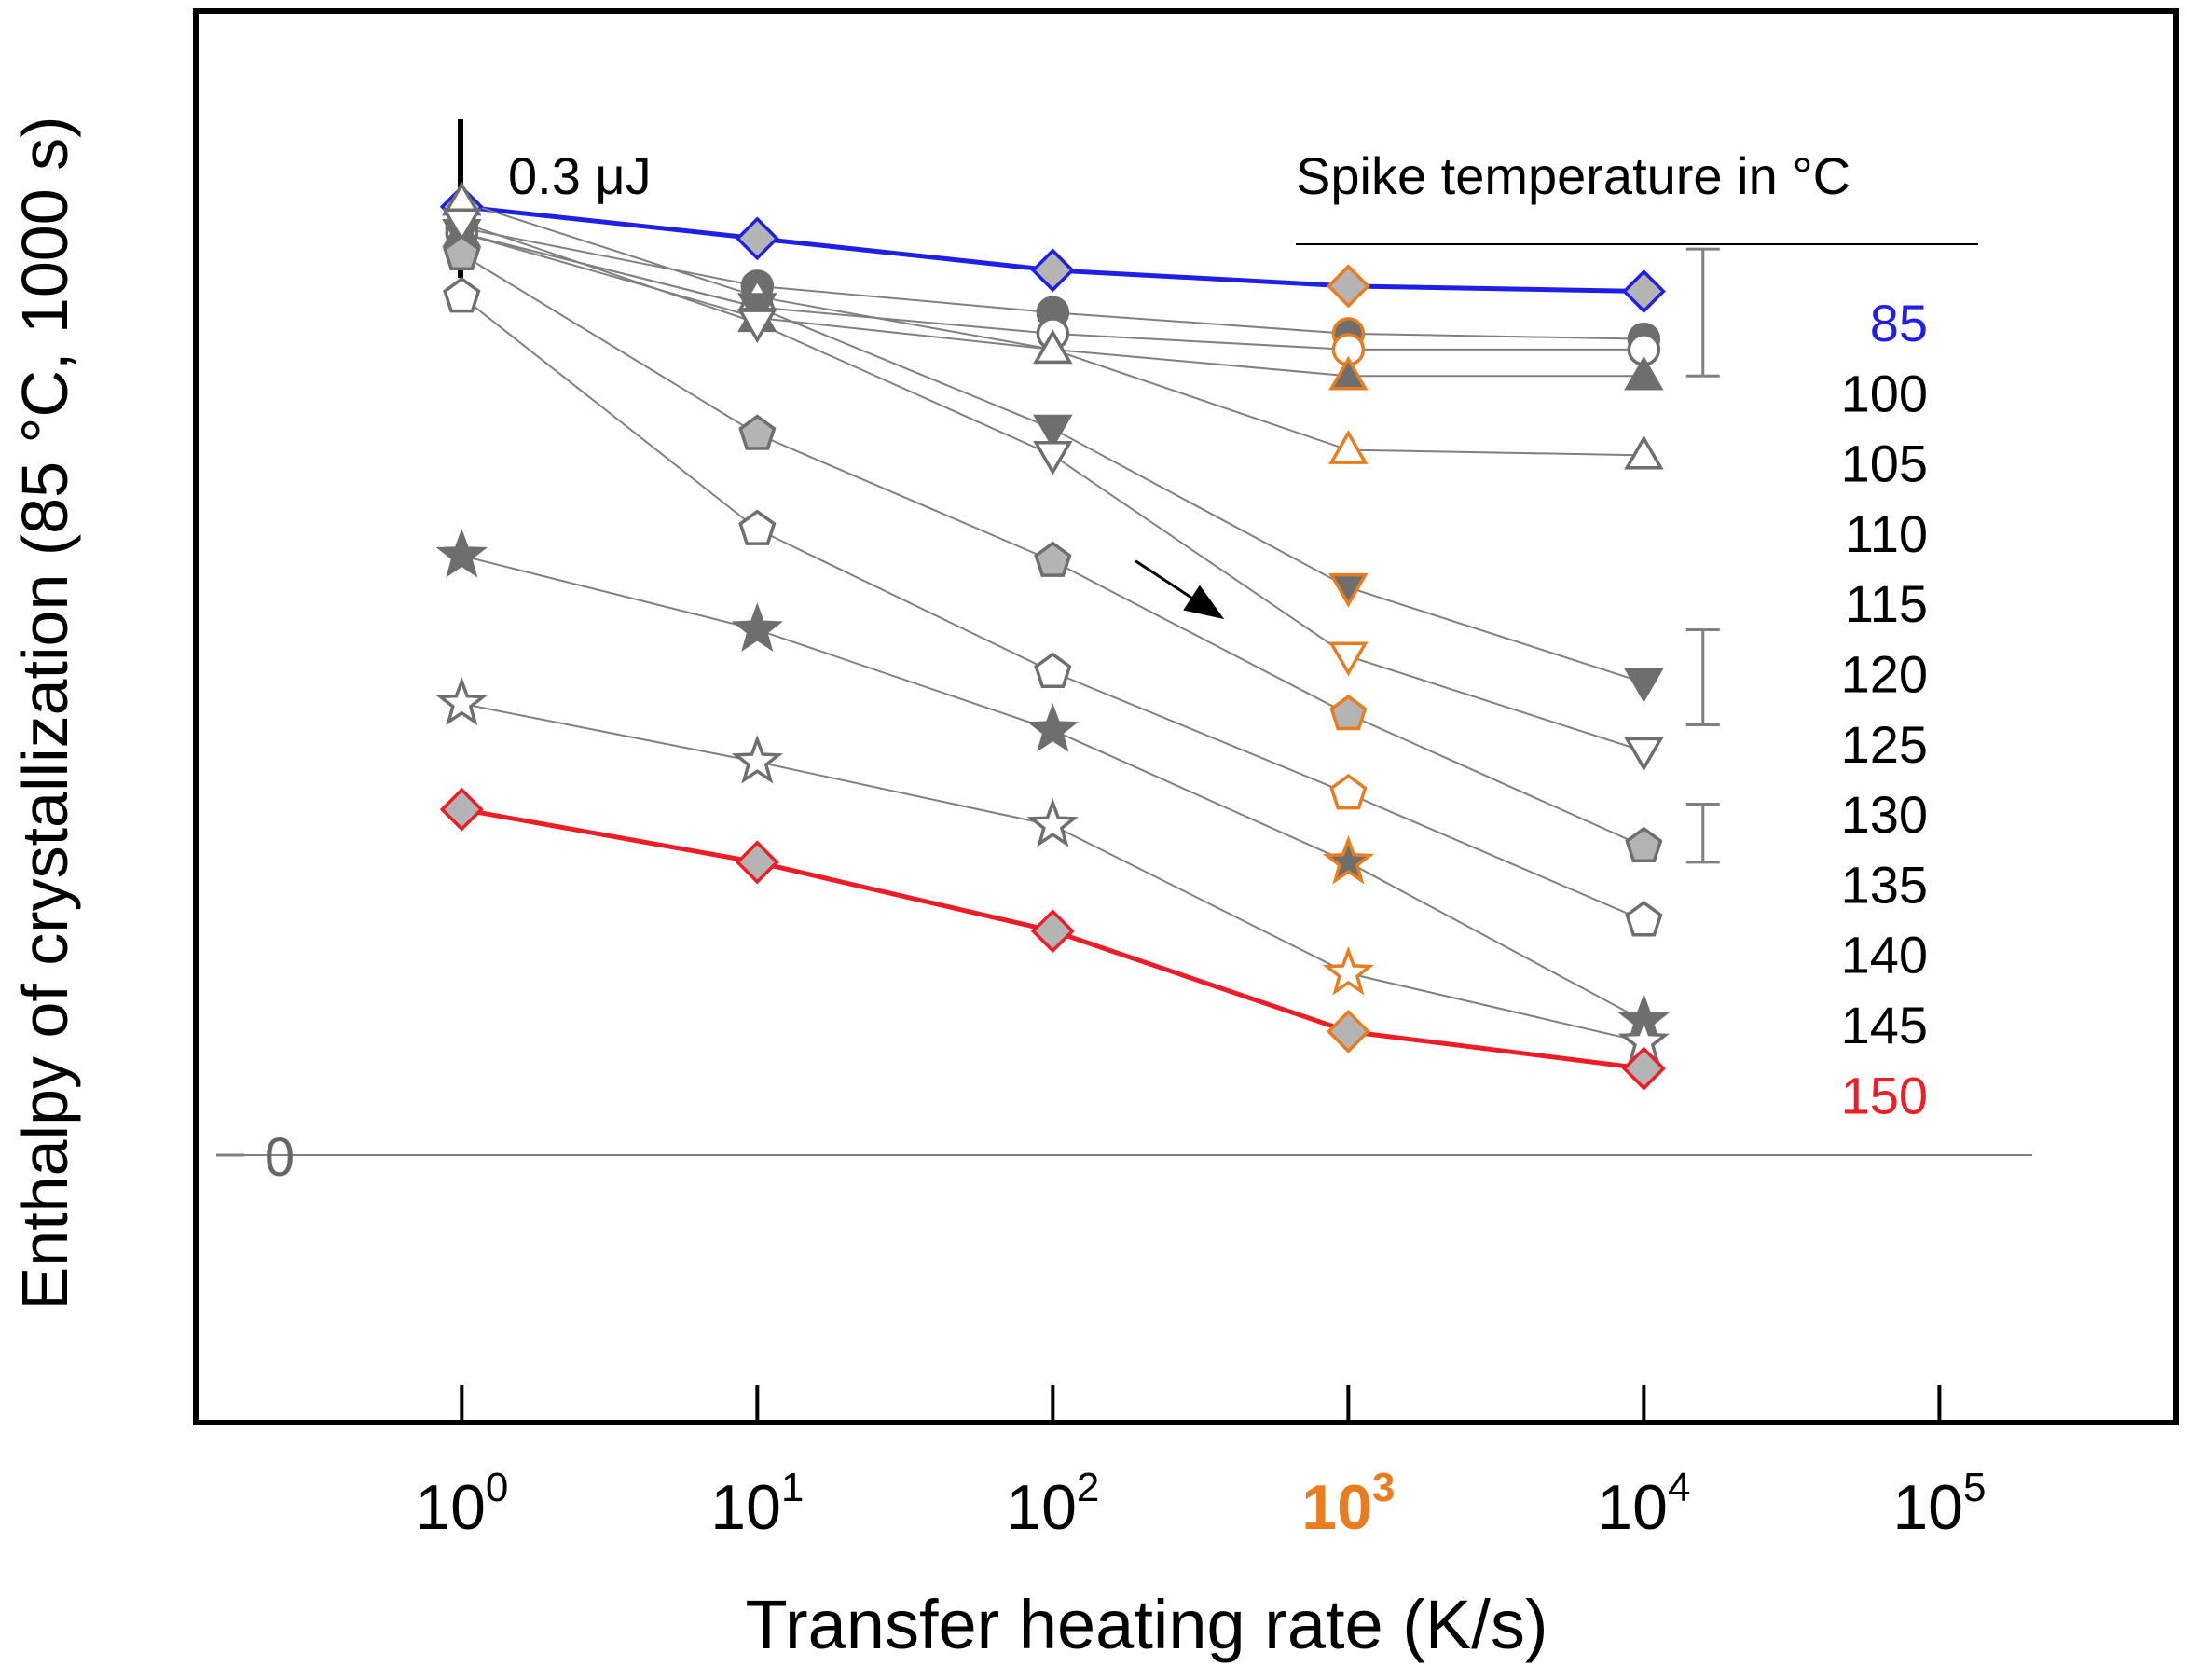 This screenshot has width=2187, height=1680. I want to click on legend-label-85: 85, so click(1899, 323).